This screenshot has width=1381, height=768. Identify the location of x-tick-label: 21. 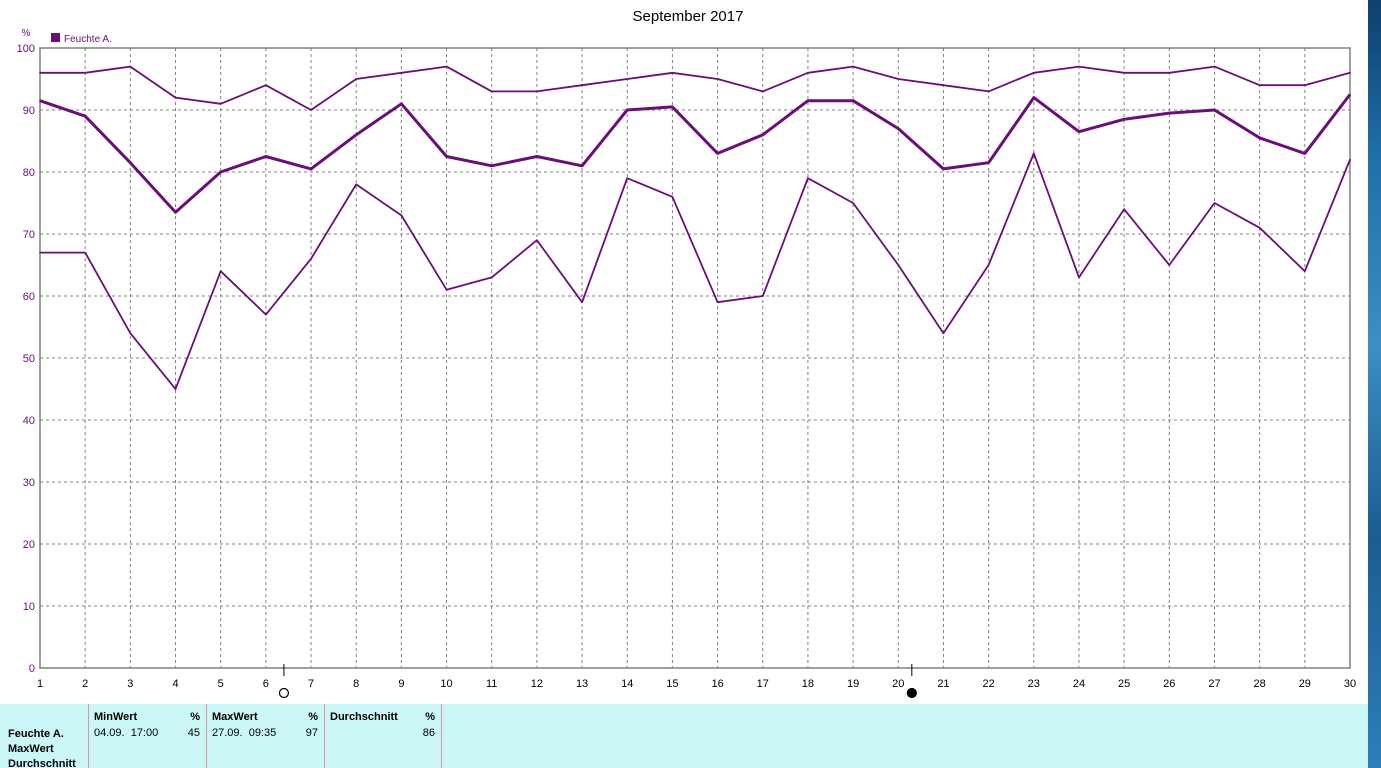
(943, 684).